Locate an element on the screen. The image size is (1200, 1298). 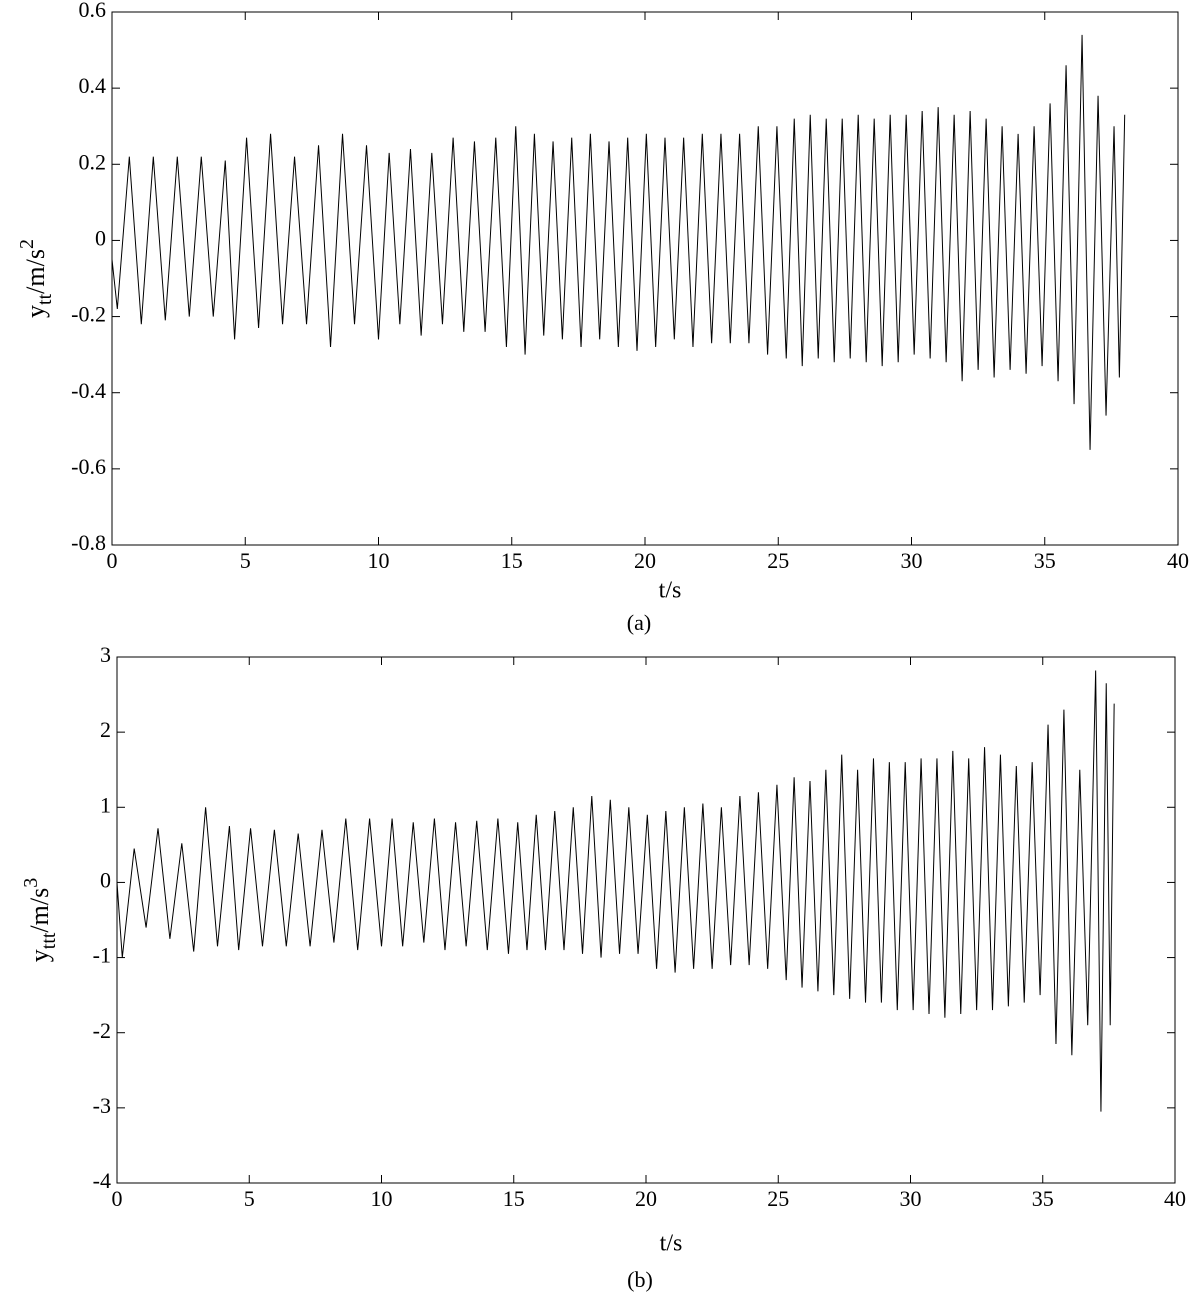
y-tick-label: -0.6 is located at coordinates (88, 466).